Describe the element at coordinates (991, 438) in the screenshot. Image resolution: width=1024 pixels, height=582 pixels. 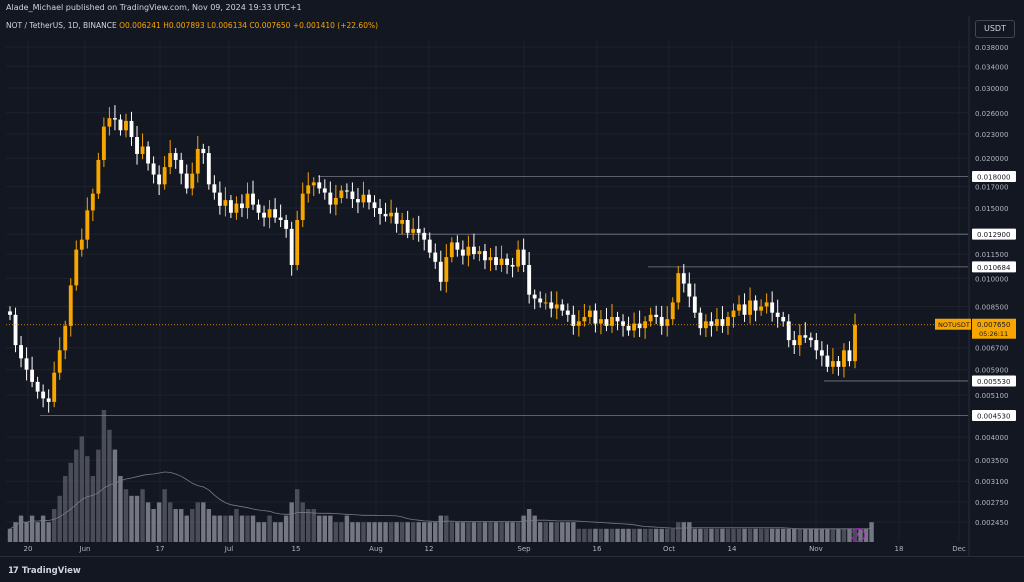
I see `price-tick: 0.004000` at that location.